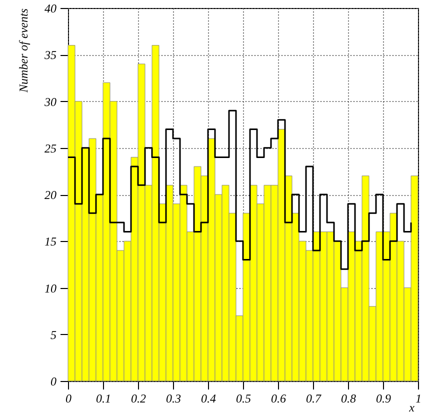 This screenshot has height=414, width=422. Describe the element at coordinates (138, 399) in the screenshot. I see `x-tick-label: 0.2` at that location.